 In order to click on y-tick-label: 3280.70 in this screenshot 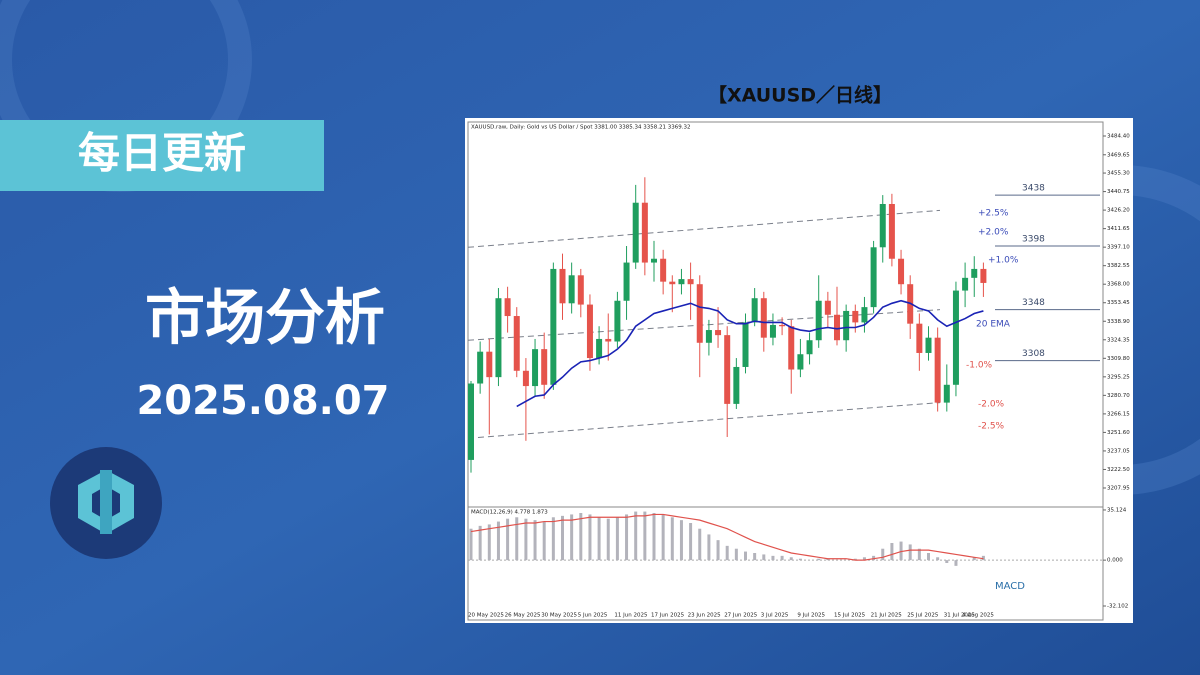, I will do `click(1118, 396)`.